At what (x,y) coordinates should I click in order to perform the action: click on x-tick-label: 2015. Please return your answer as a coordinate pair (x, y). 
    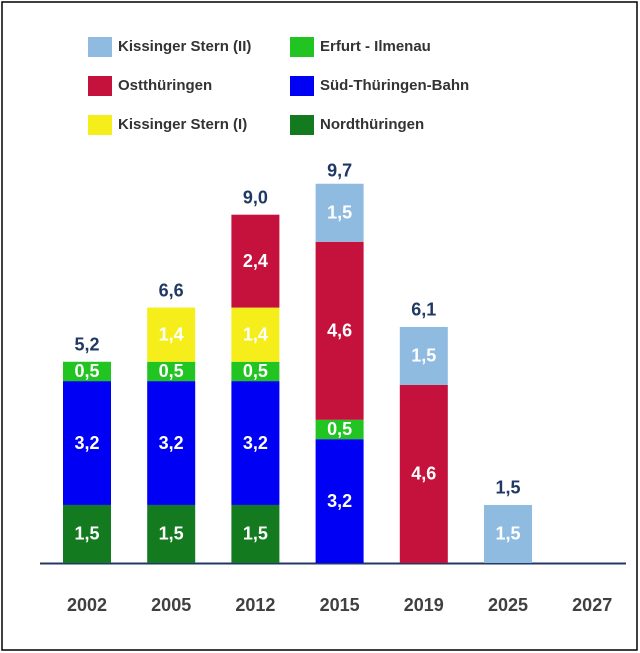
    Looking at the image, I should click on (340, 605).